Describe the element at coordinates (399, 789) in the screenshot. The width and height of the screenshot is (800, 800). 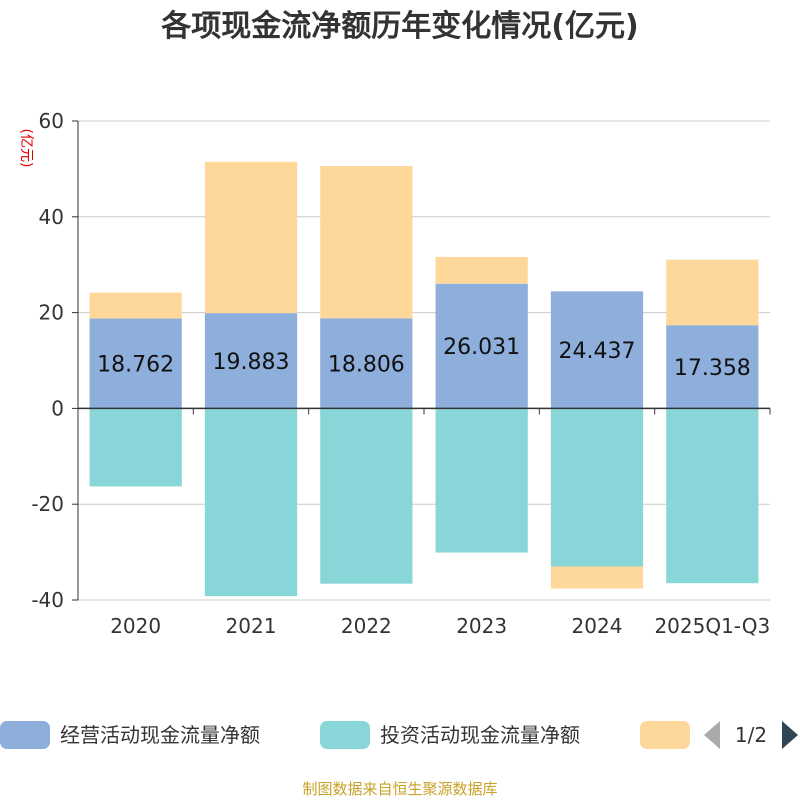
I see `data-source: 制图数据来自恒生聚源数据库` at that location.